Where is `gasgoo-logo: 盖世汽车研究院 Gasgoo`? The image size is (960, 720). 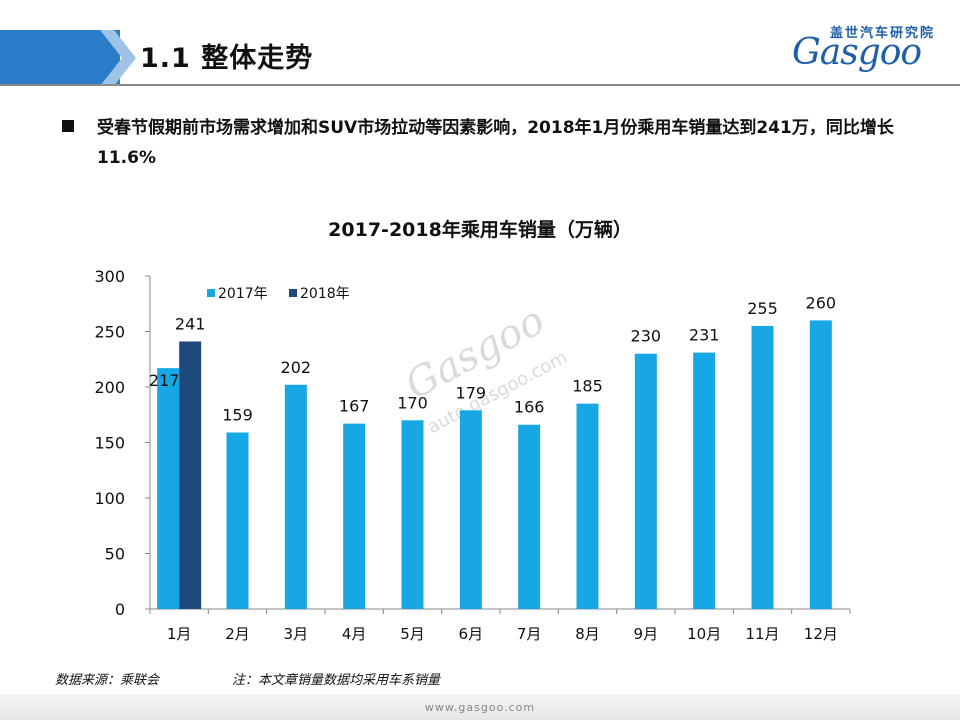
gasgoo-logo: 盖世汽车研究院 Gasgoo is located at coordinates (870, 50).